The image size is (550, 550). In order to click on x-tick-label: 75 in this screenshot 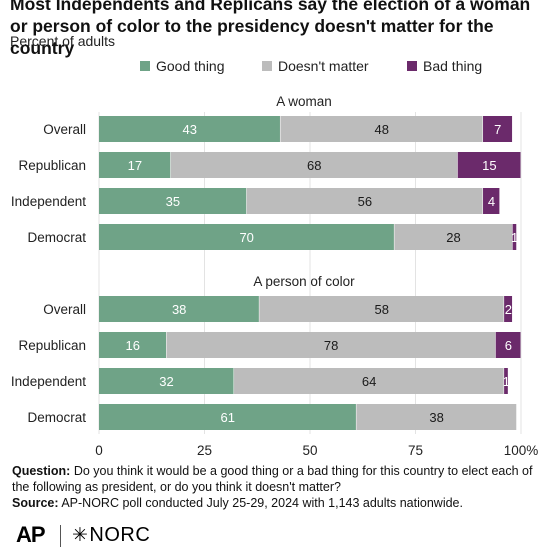, I will do `click(415, 450)`.